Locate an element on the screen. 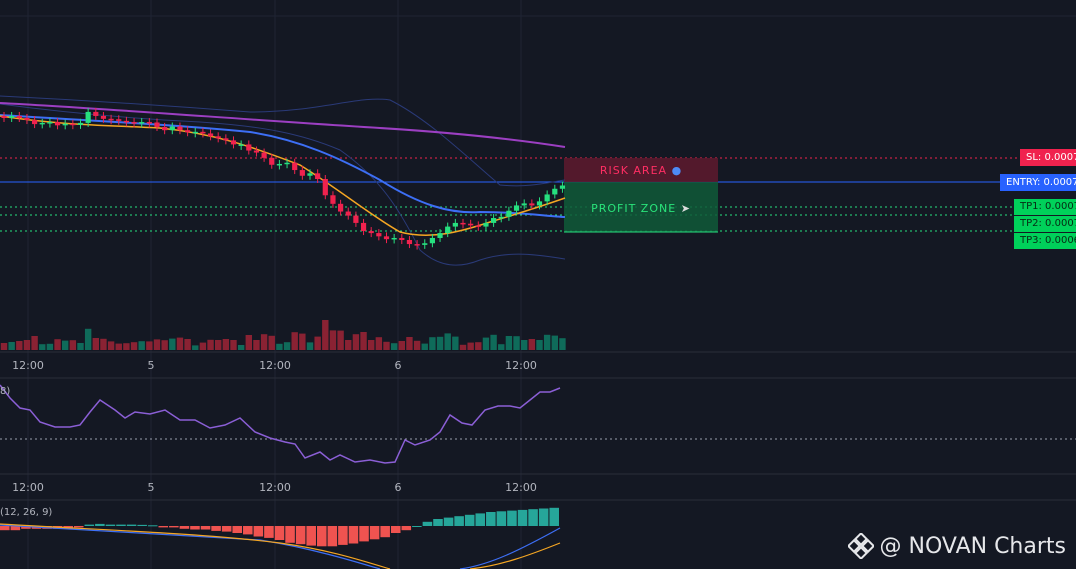 Image resolution: width=1076 pixels, height=569 pixels. risk-area-label: RISK AREA ● is located at coordinates (641, 170).